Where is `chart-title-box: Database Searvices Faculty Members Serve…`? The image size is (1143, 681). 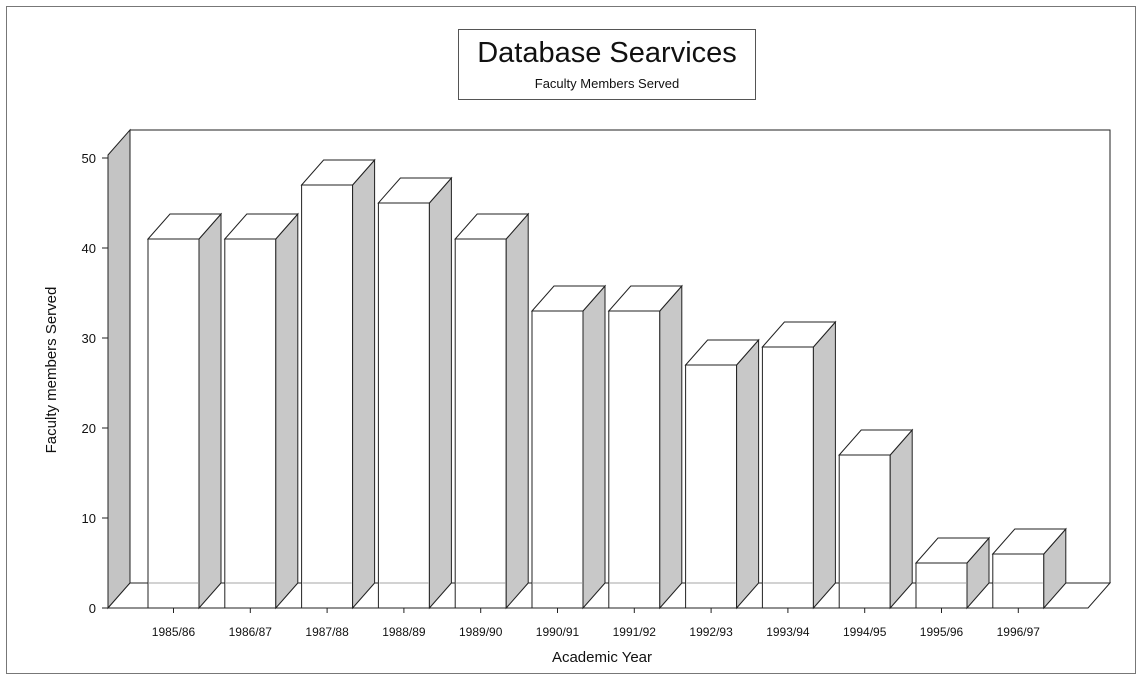
chart-title-box: Database Searvices Faculty Members Serve… is located at coordinates (607, 64).